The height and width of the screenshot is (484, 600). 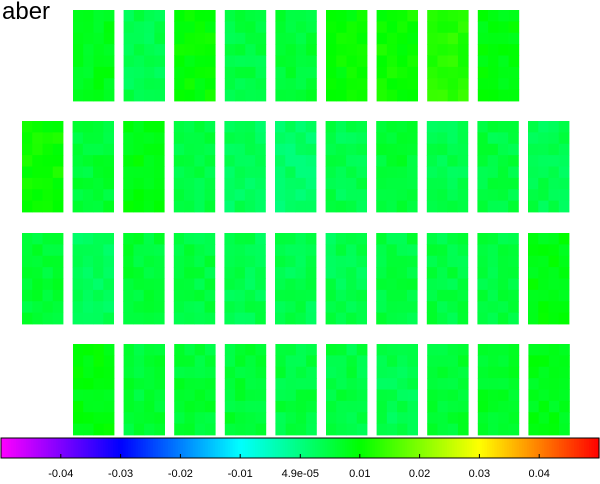 What do you see at coordinates (61, 474) in the screenshot?
I see `colorbar-tick-label: -0.04` at bounding box center [61, 474].